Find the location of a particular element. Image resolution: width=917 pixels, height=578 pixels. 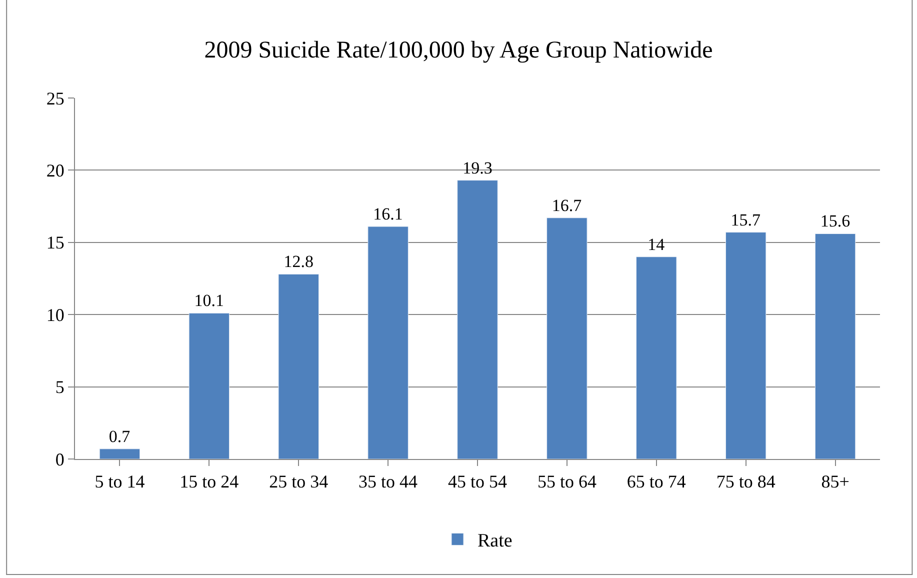

data-label: 15.6 is located at coordinates (835, 221).